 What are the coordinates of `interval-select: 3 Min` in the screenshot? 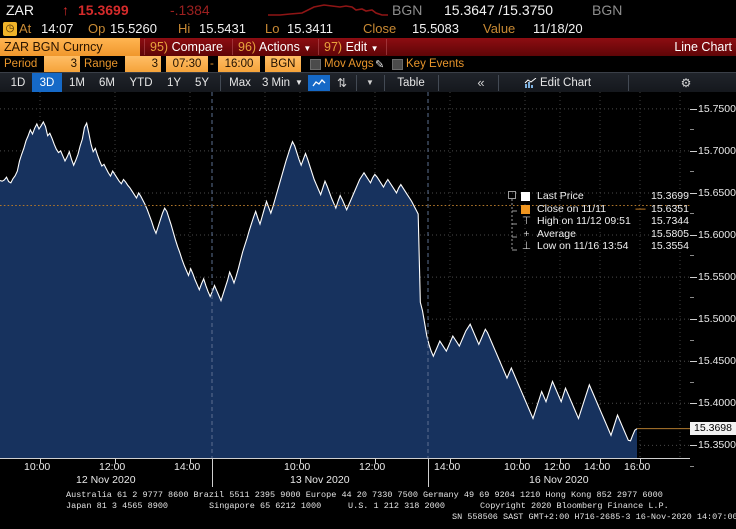 It's located at (276, 83).